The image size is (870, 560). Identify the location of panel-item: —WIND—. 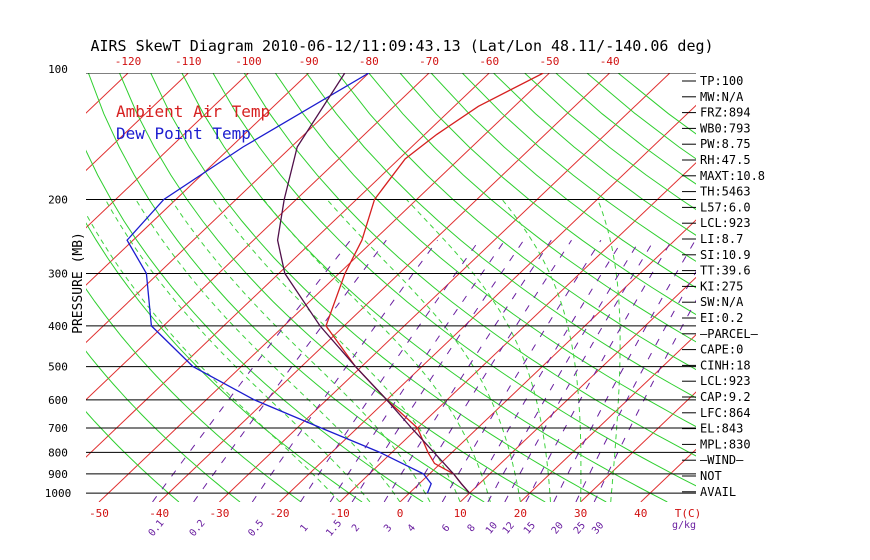
(722, 460).